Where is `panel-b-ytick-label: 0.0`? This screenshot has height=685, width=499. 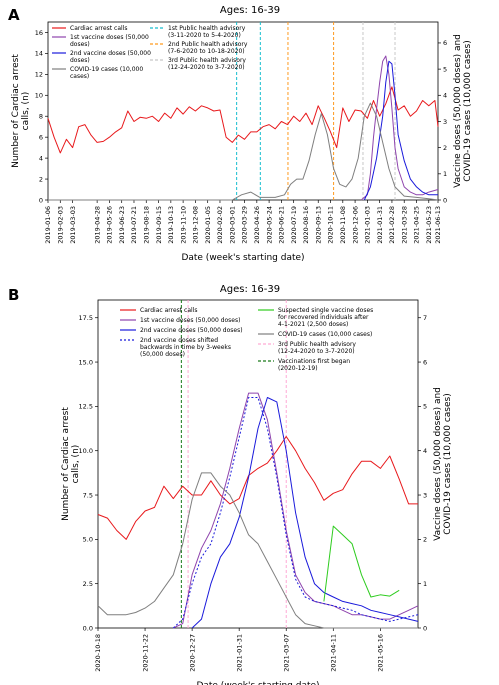 panel-b-ytick-label: 0.0 is located at coordinates (88, 628).